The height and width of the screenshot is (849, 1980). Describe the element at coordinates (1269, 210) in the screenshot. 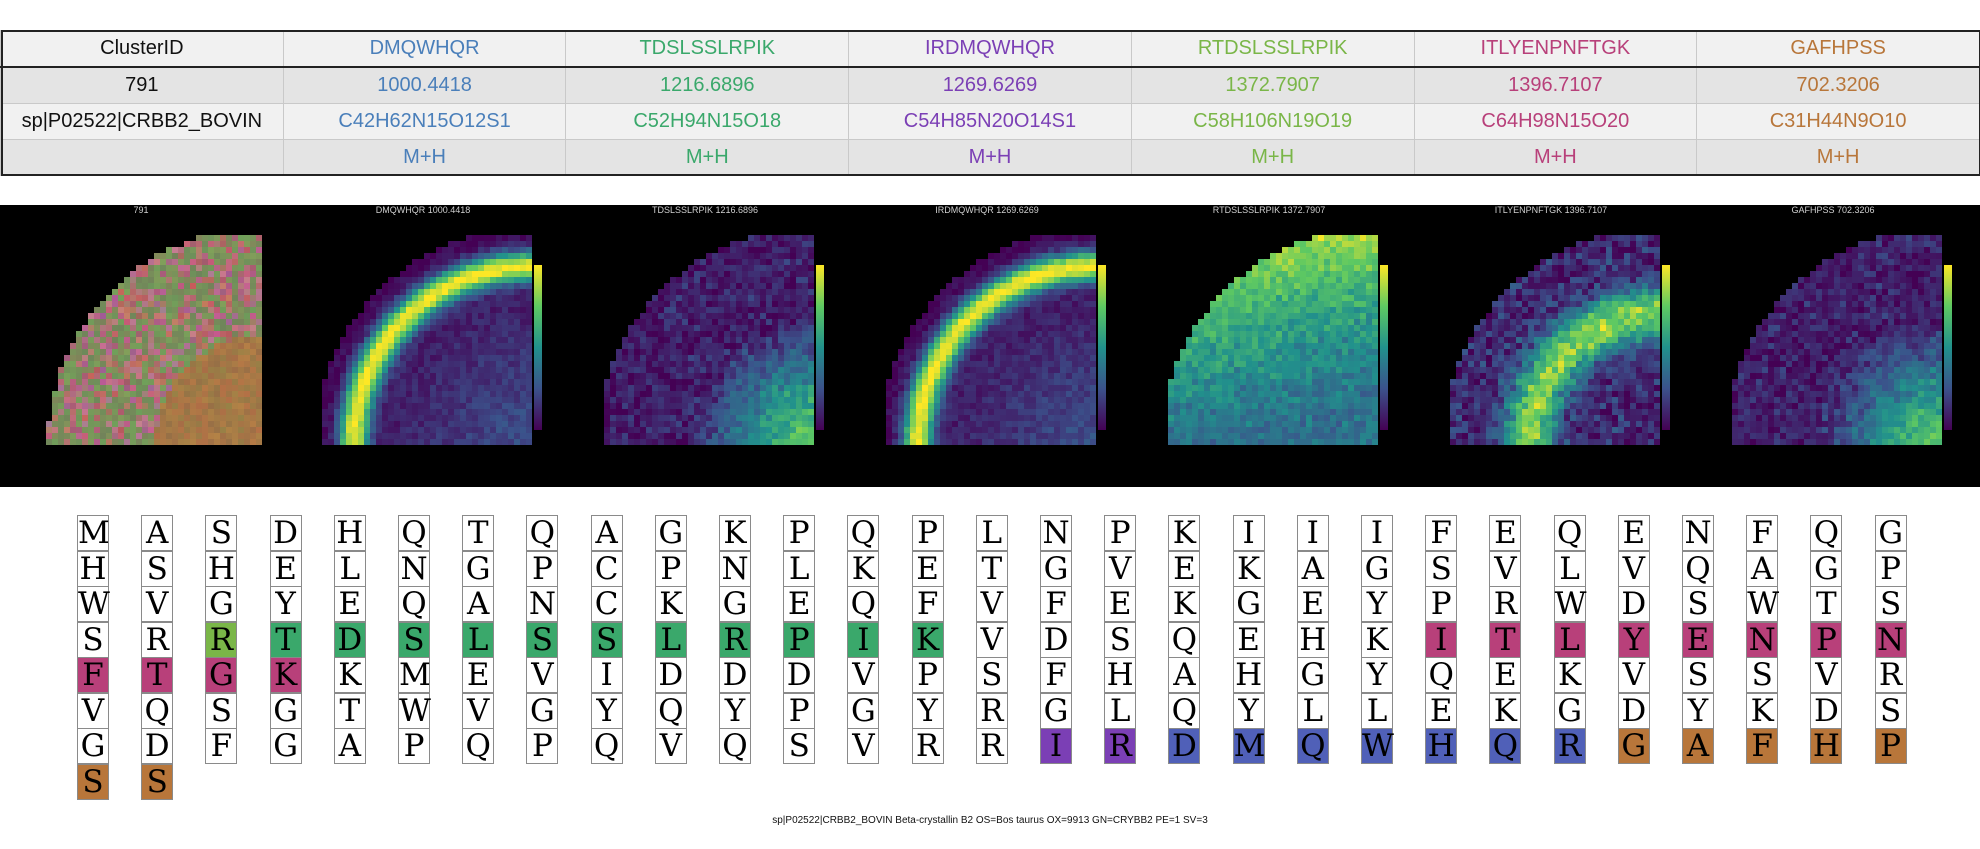

I see `panel-title: RTDSLSSLRPIK 1372.7907` at that location.